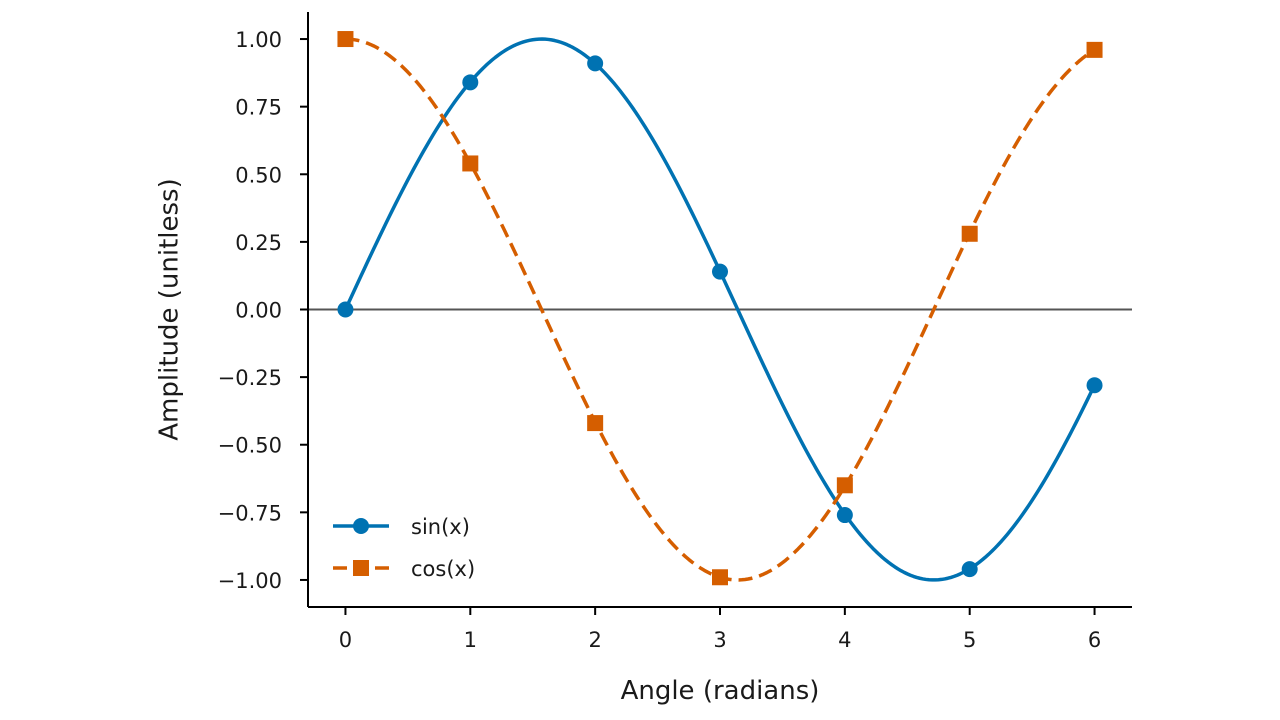 The image size is (1280, 720). What do you see at coordinates (443, 569) in the screenshot?
I see `legend-label-cos: cos(x)` at bounding box center [443, 569].